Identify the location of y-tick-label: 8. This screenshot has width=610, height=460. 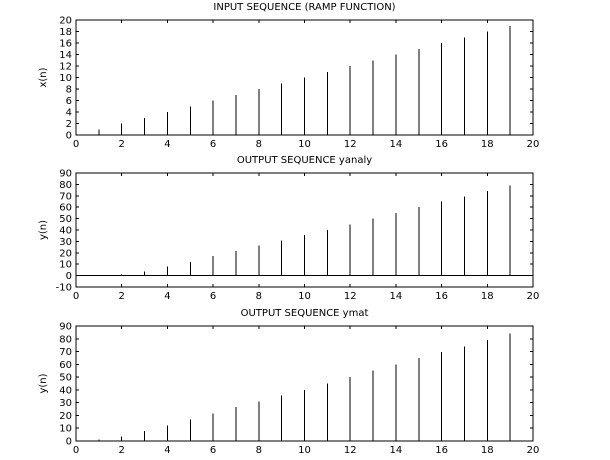
(69, 90).